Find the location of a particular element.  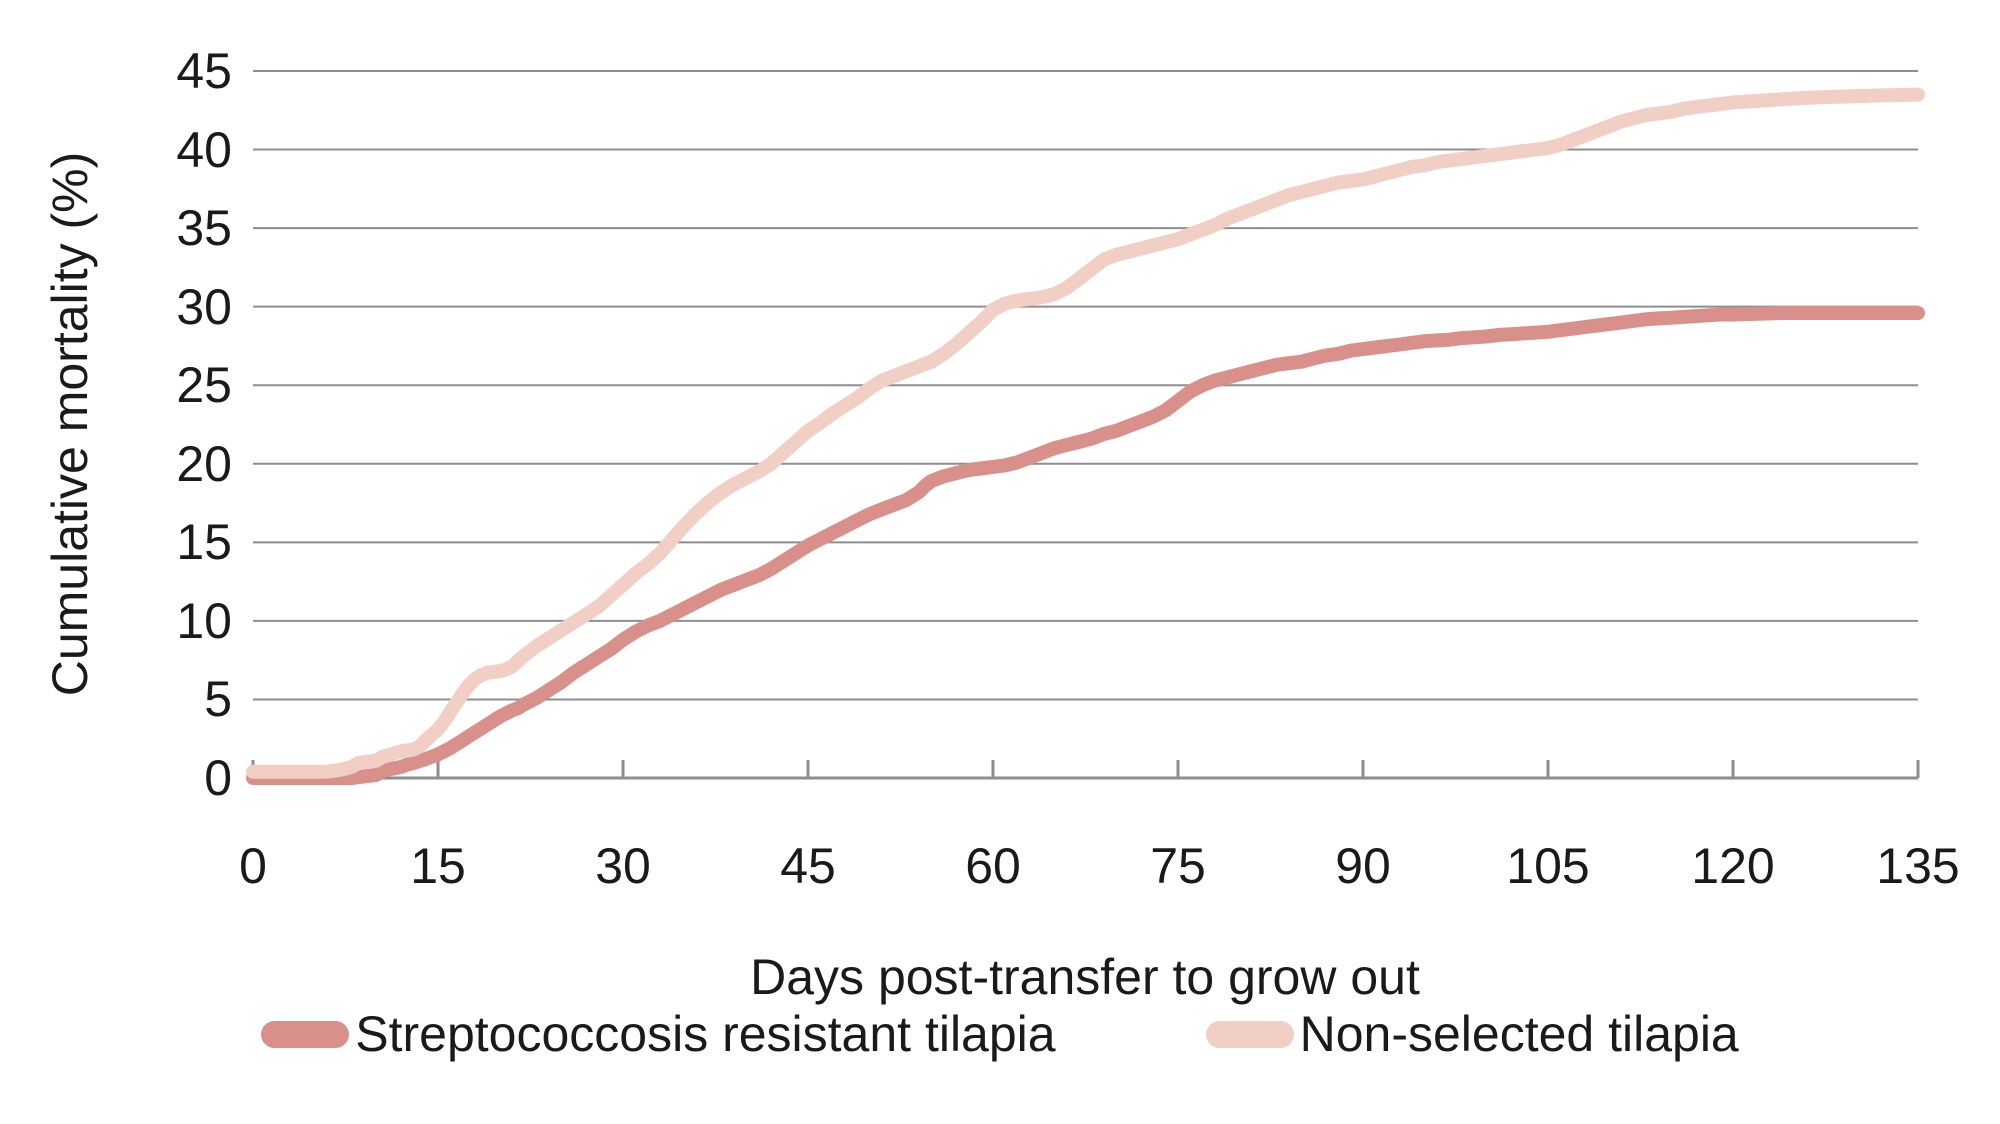

y-tick-label: 40 is located at coordinates (204, 149).